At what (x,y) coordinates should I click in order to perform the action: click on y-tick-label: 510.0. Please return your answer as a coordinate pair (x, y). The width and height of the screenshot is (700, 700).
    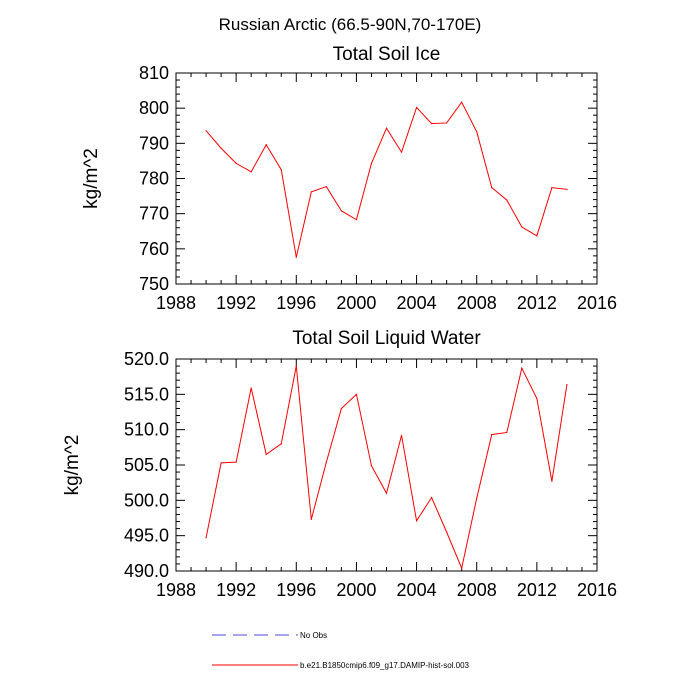
    Looking at the image, I should click on (146, 430).